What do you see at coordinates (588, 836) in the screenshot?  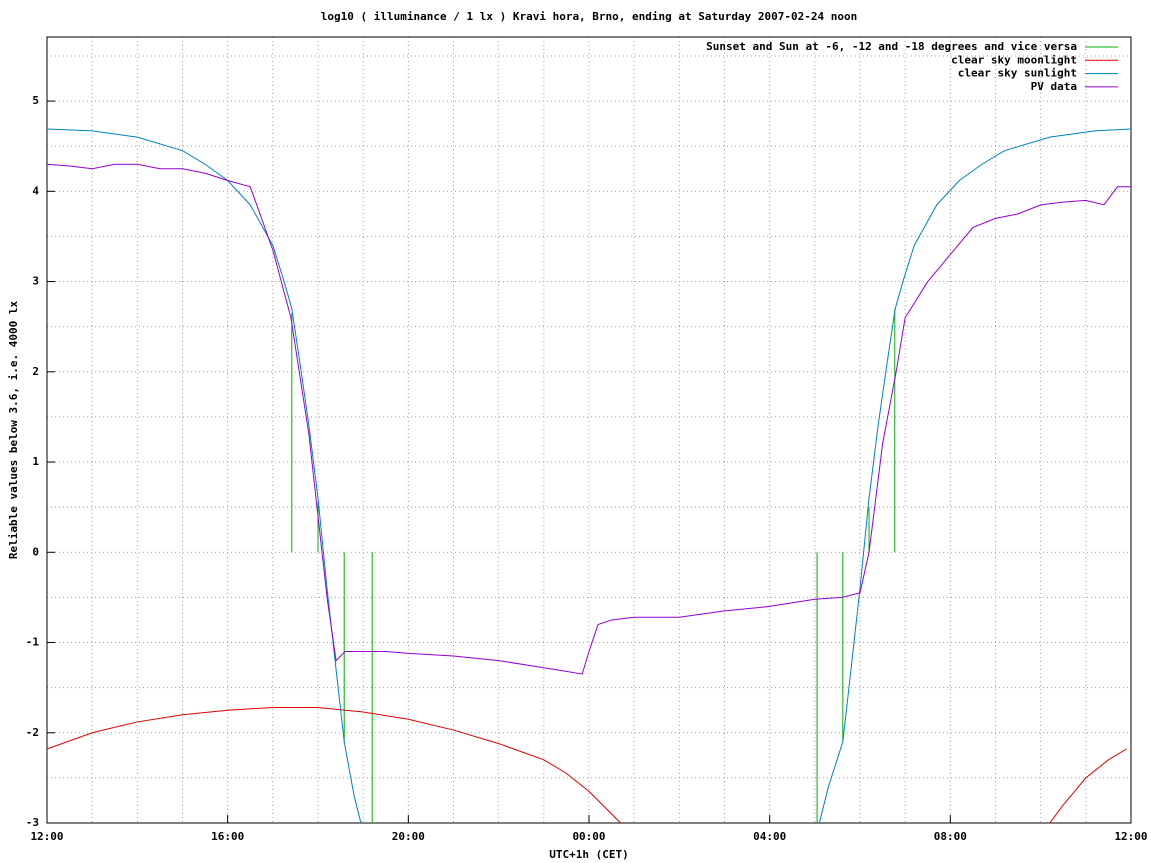 I see `x-tick-label: 00:00` at bounding box center [588, 836].